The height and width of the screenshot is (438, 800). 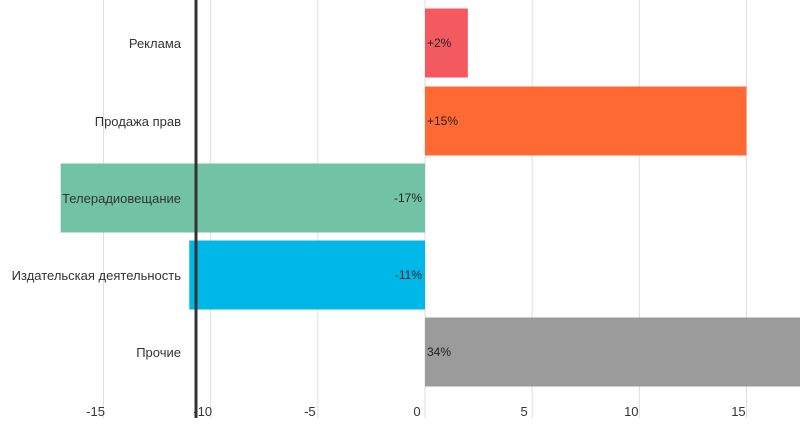 I want to click on tick-label: -15, so click(x=95, y=411).